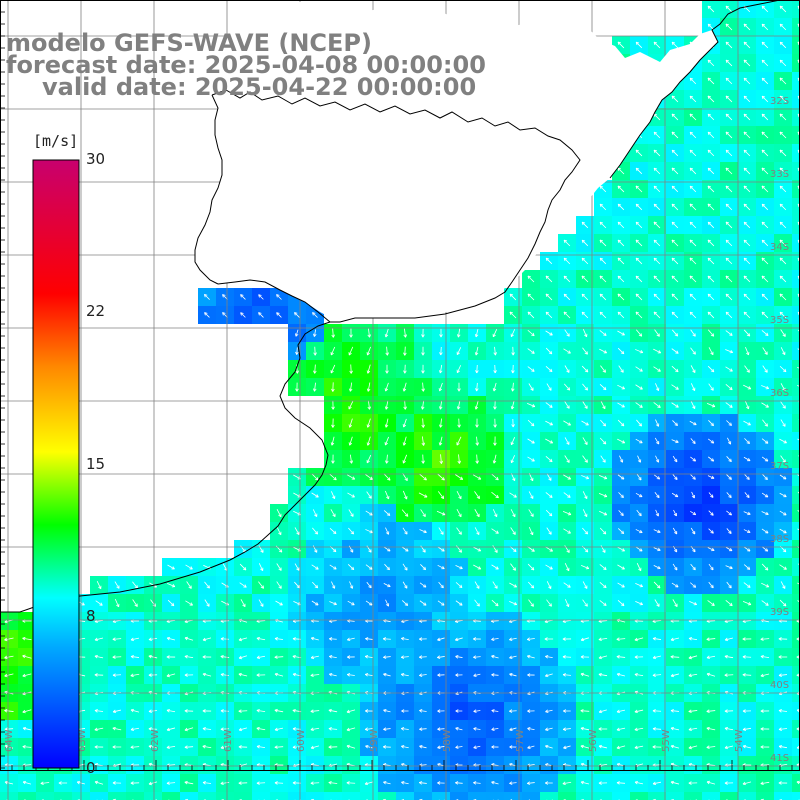 This screenshot has width=800, height=800. What do you see at coordinates (447, 740) in the screenshot?
I see `longitude-label: 58W` at bounding box center [447, 740].